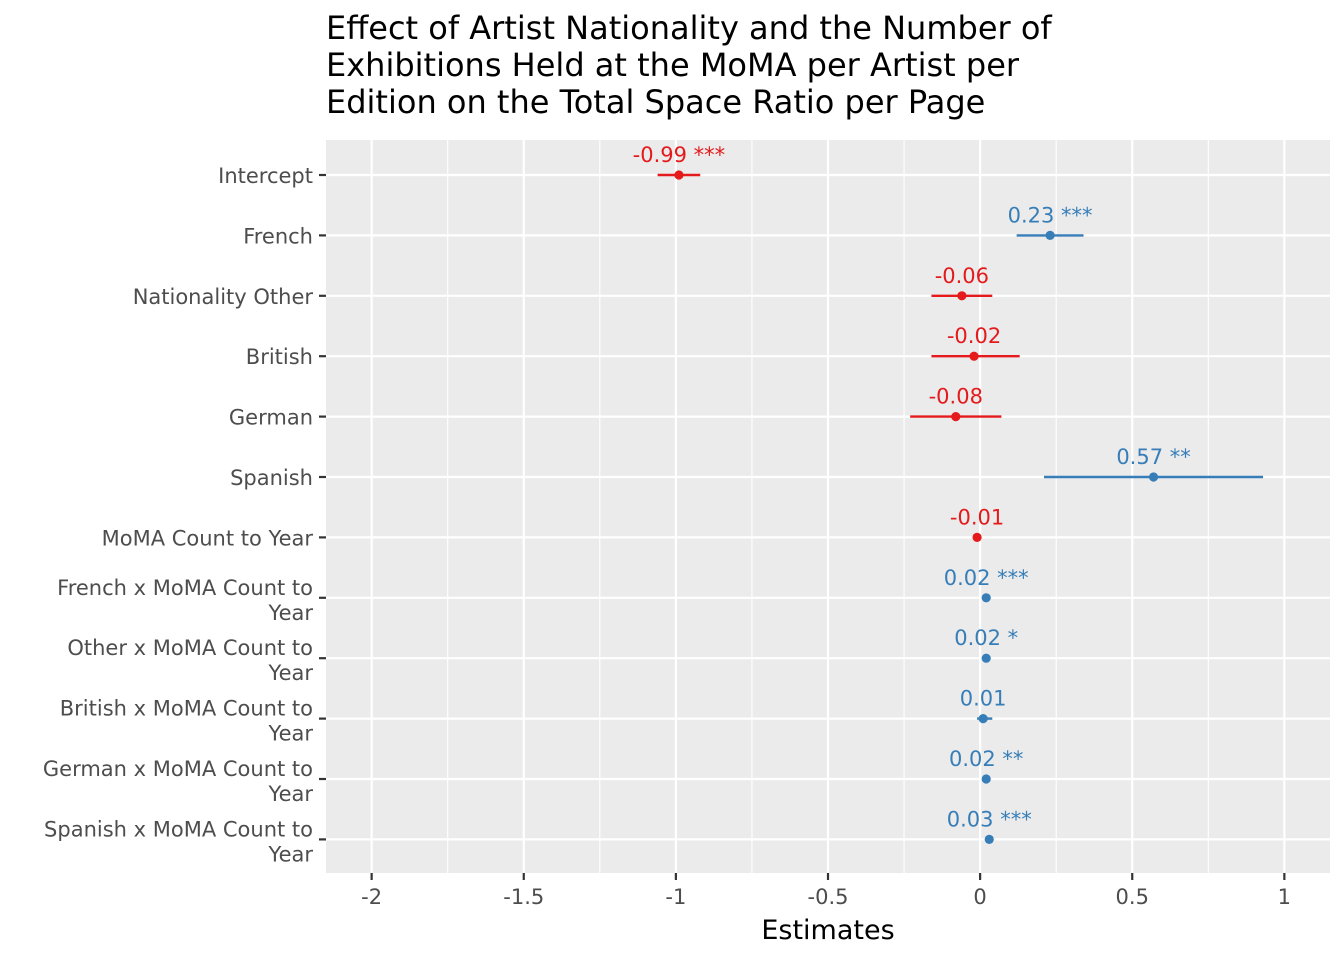  I want to click on x-tick-label: -0.5, so click(828, 897).